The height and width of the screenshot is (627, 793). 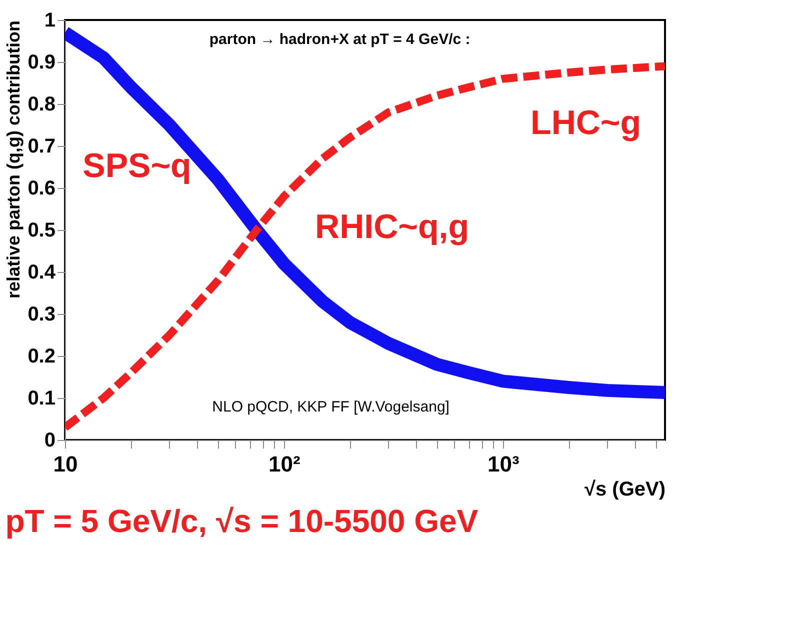 I want to click on y-axis-title: relative parton (q,g) contribution, so click(x=14, y=159).